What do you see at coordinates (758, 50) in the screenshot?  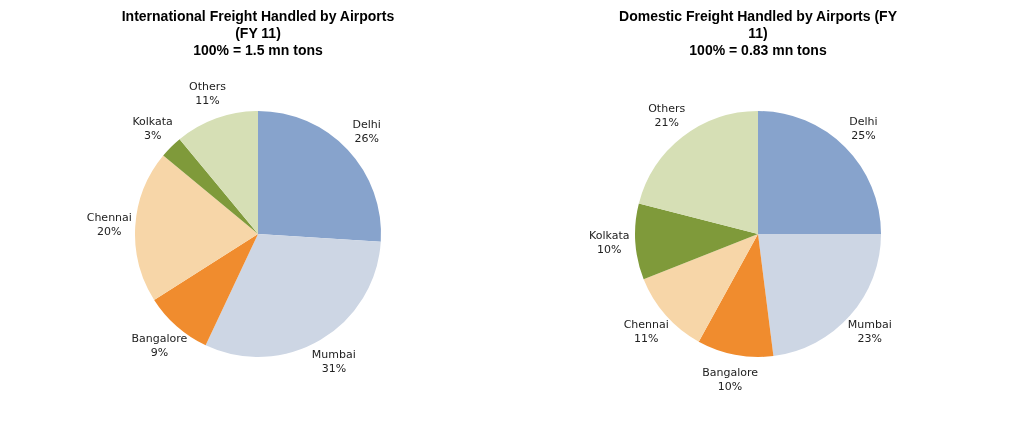 I see `chart-subtitle: 100% = 0.83 mn tons` at bounding box center [758, 50].